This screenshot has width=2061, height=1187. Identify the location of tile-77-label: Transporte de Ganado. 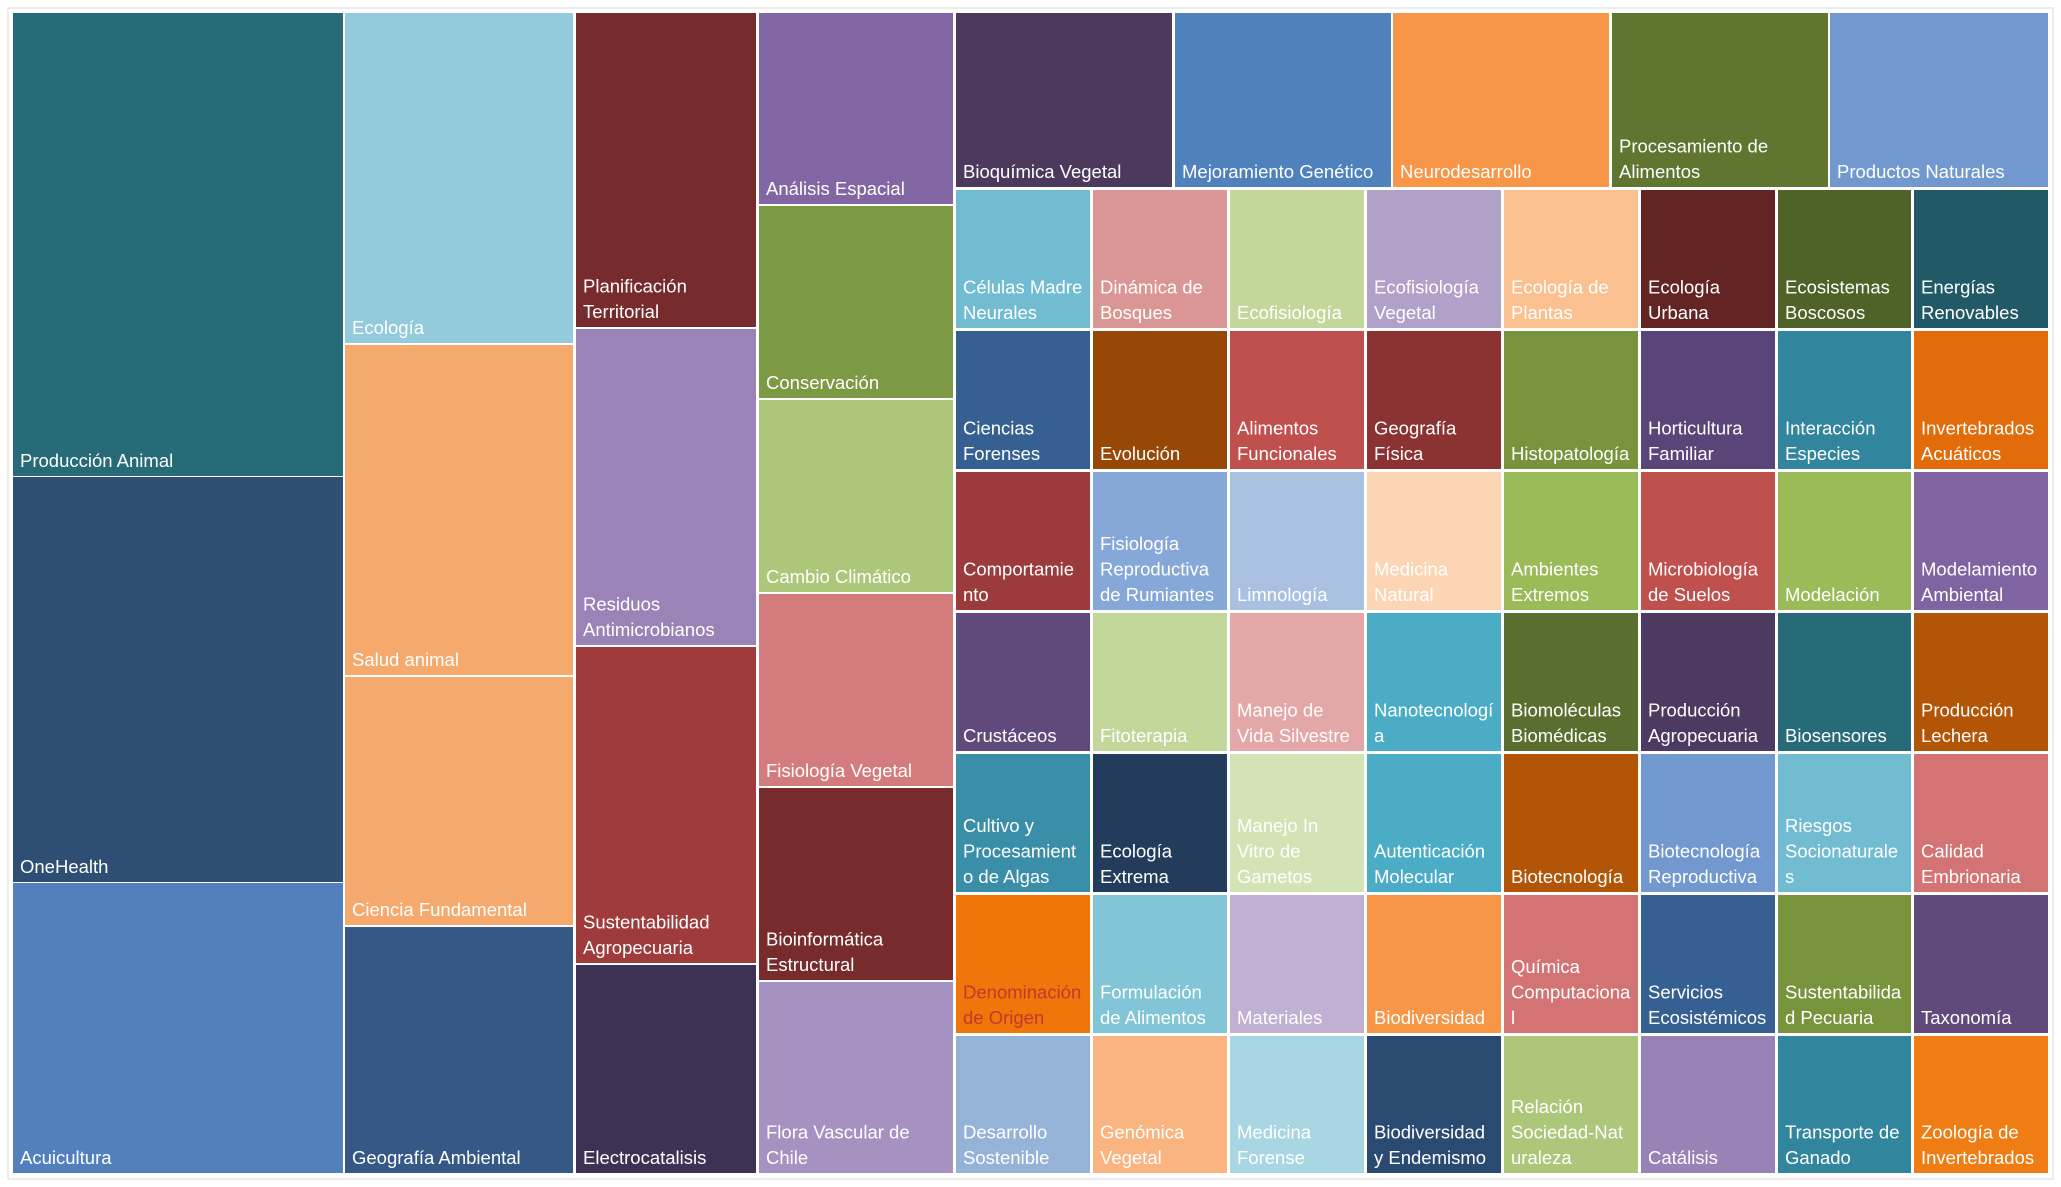
(1842, 1145).